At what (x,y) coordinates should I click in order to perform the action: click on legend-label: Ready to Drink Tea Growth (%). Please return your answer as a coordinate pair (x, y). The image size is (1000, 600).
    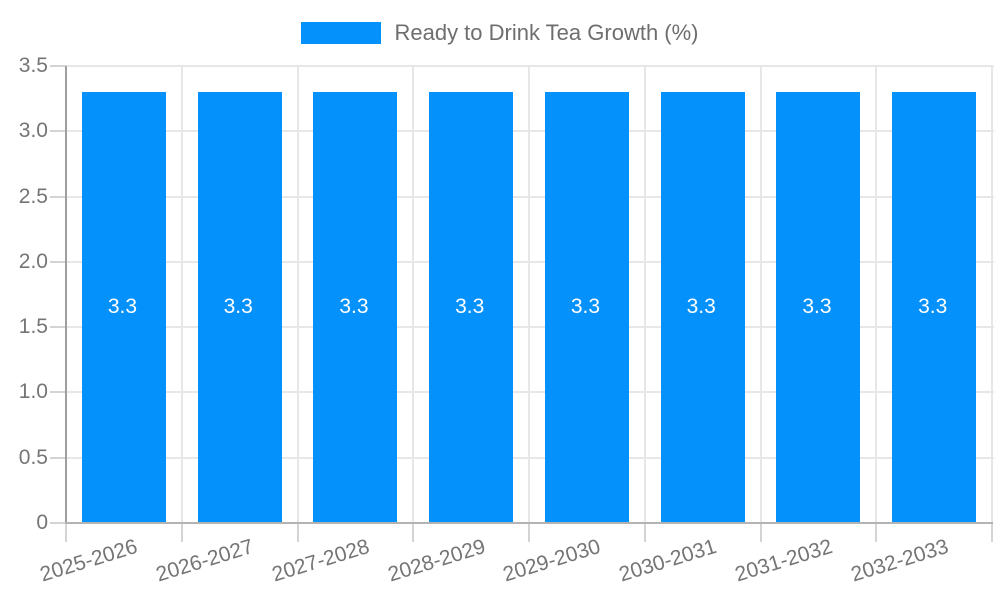
    Looking at the image, I should click on (546, 32).